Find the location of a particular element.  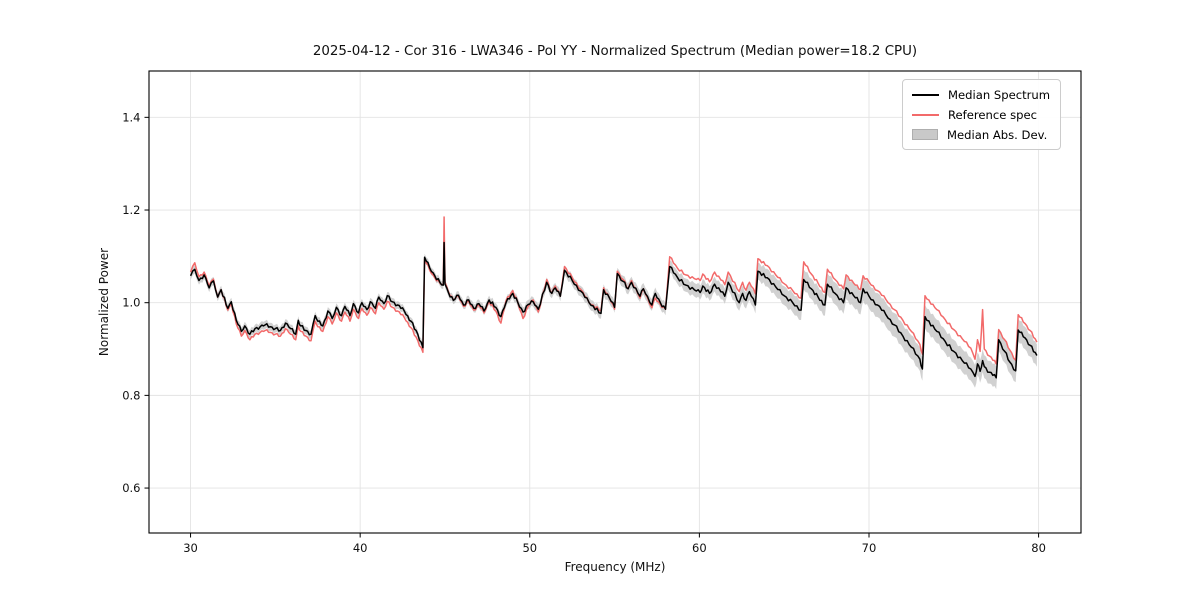

y-tick-label: 0.6 is located at coordinates (131, 488).